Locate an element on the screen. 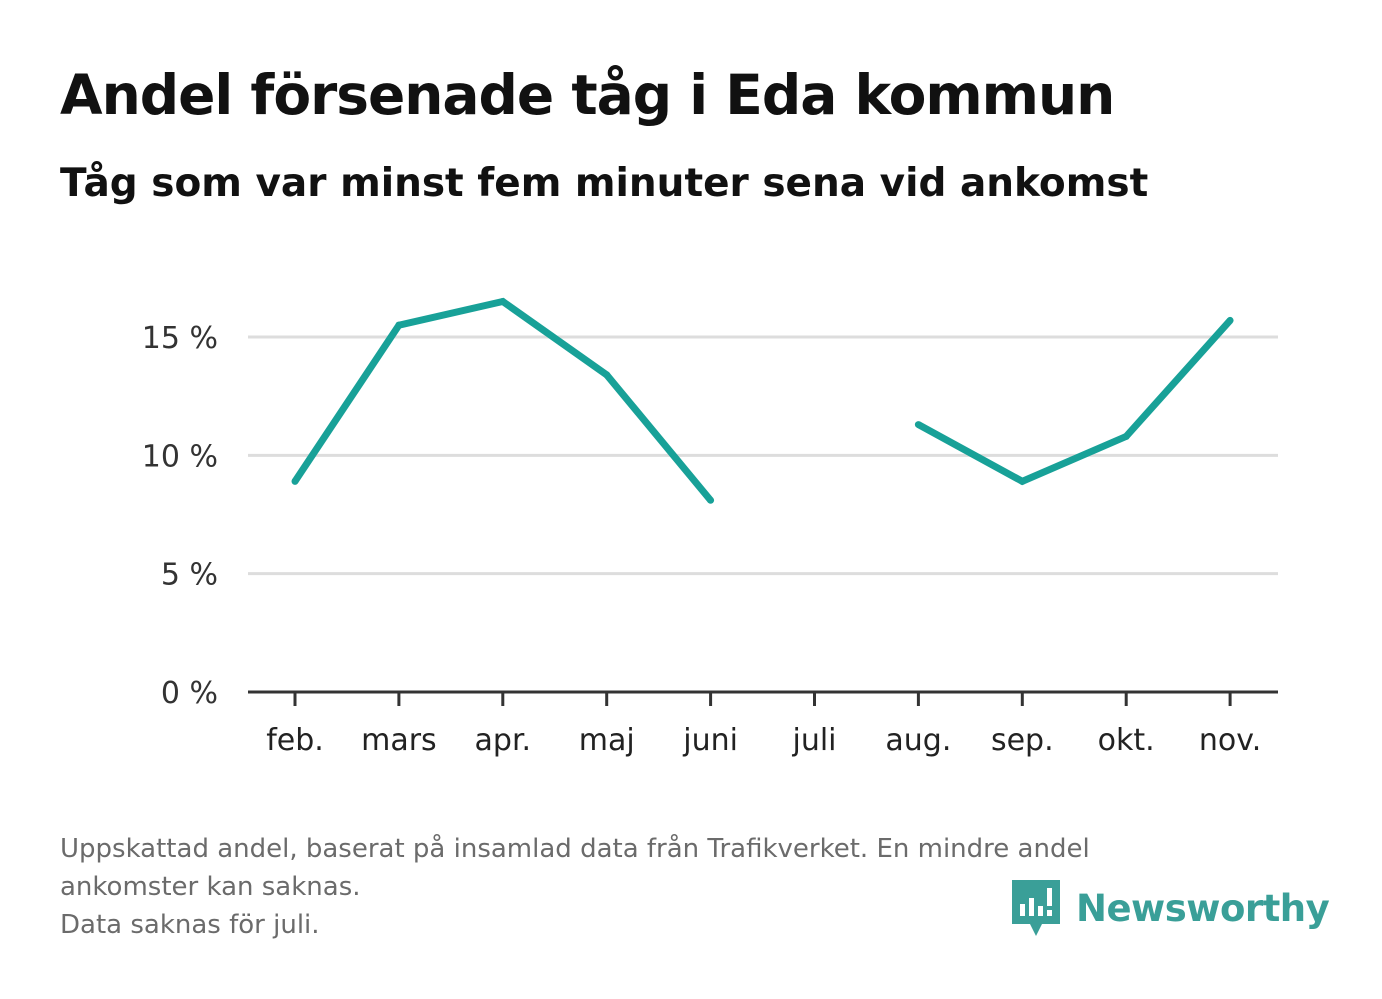 This screenshot has width=1382, height=999. x-tick-label: apr. is located at coordinates (503, 740).